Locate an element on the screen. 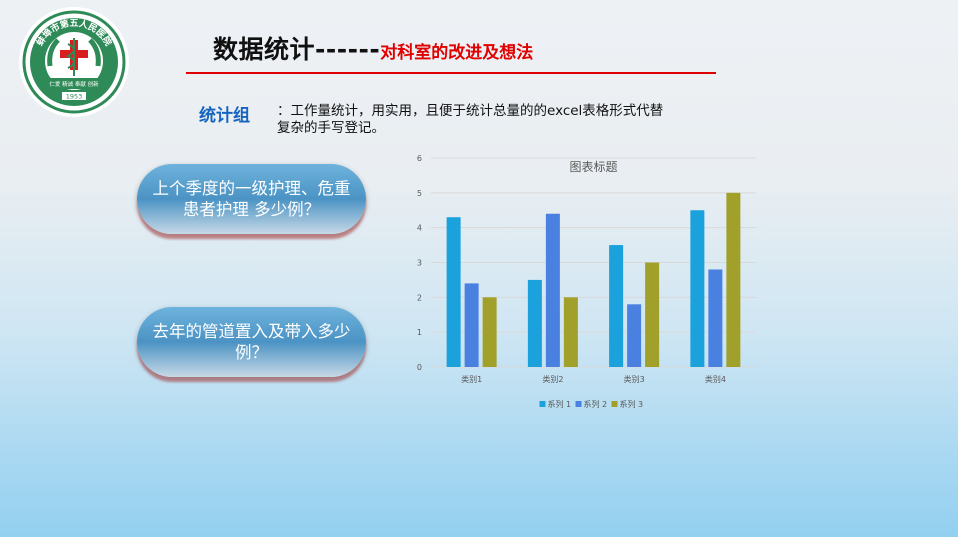 This screenshot has height=537, width=964. legend-label: 系列 1 is located at coordinates (560, 404).